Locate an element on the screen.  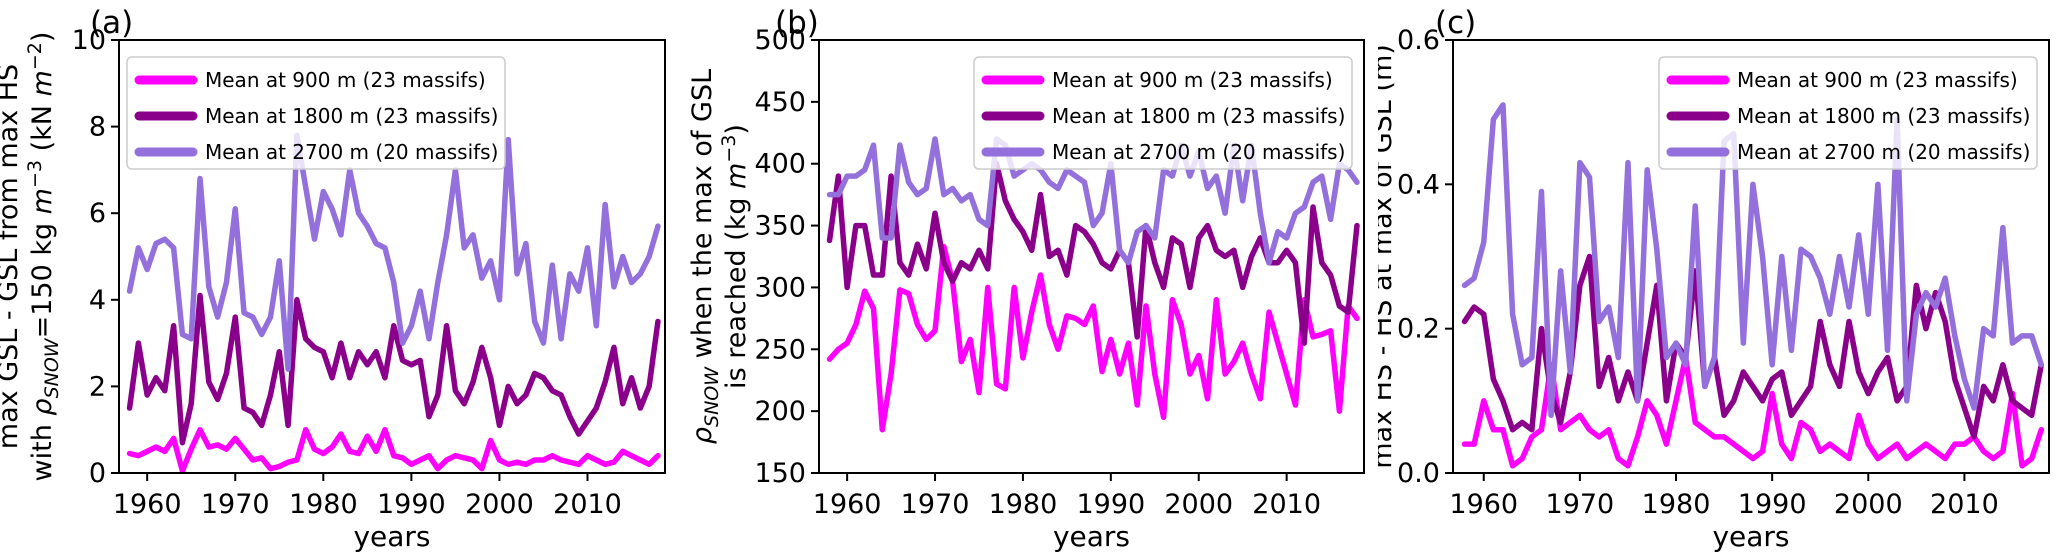
y-tick-label: 2 is located at coordinates (97, 386).